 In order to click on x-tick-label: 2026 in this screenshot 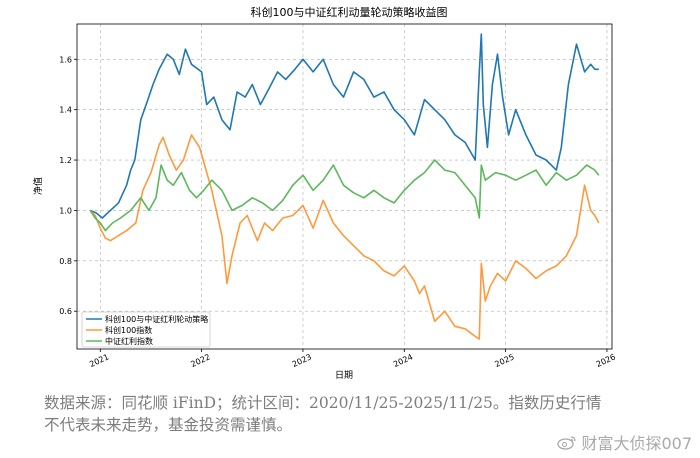, I will do `click(606, 360)`.